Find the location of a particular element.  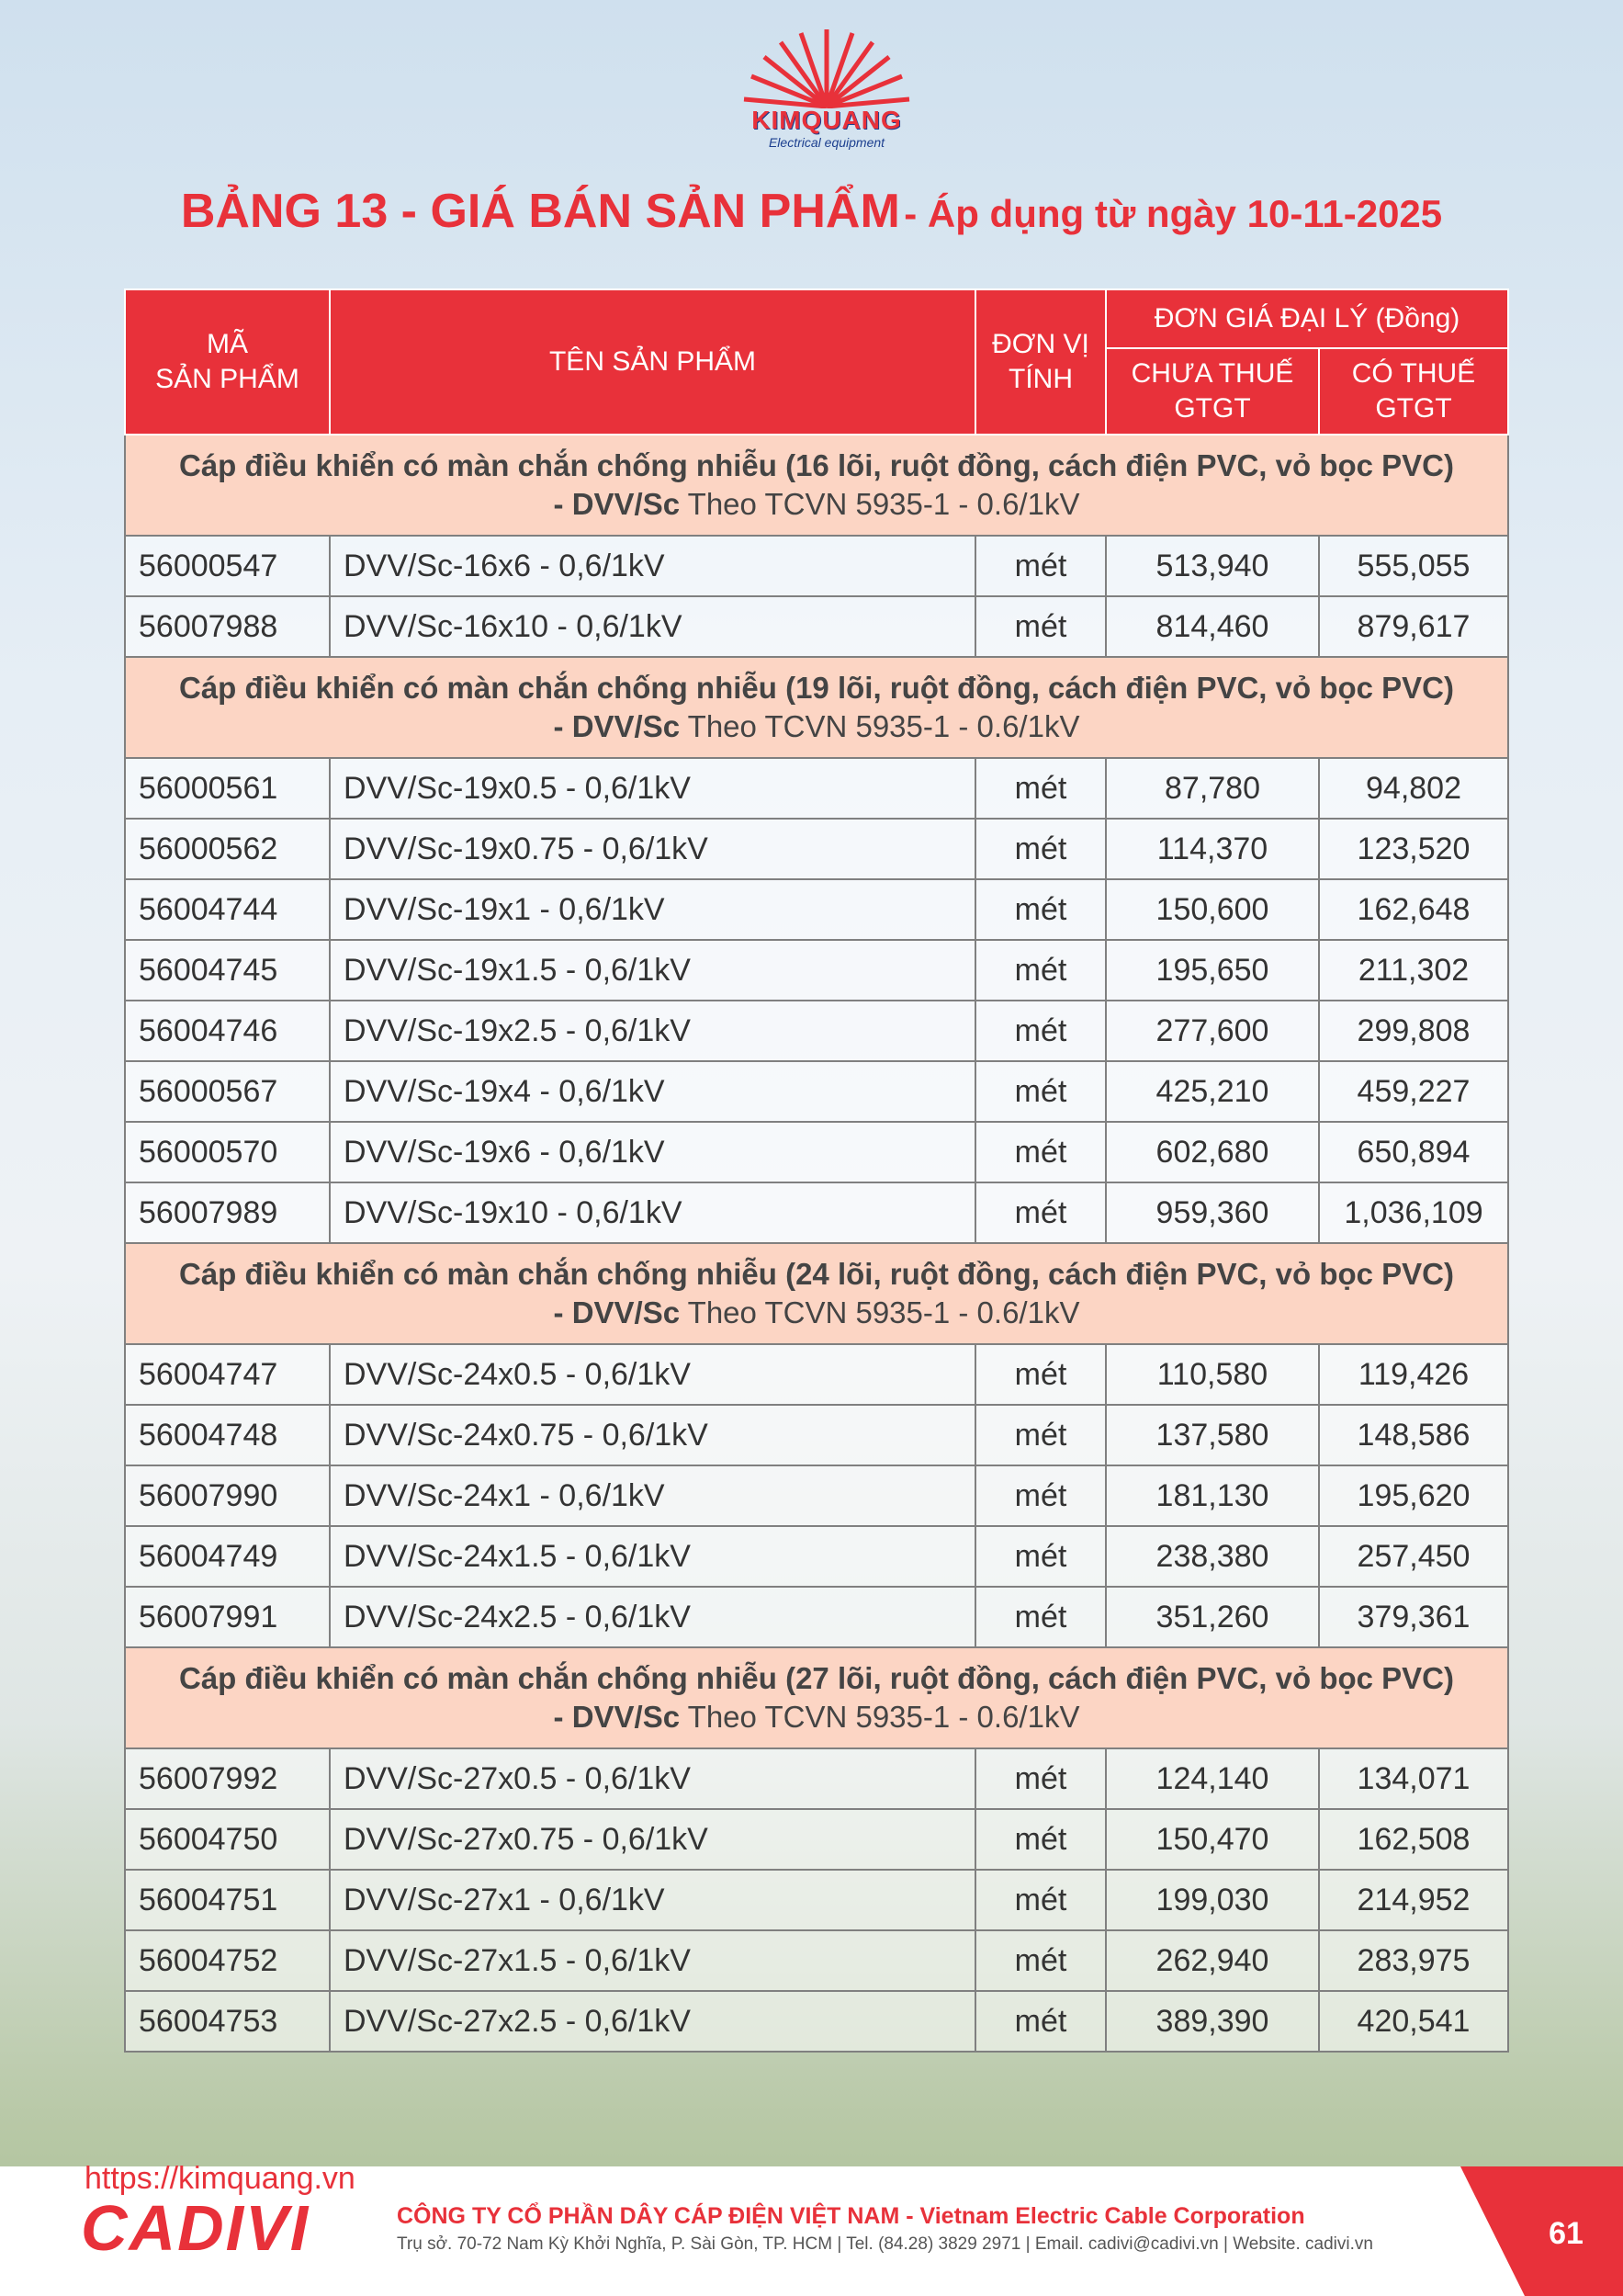

product-name: DVV/Sc-19x0.5 - 0,6/1kV is located at coordinates (652, 788).